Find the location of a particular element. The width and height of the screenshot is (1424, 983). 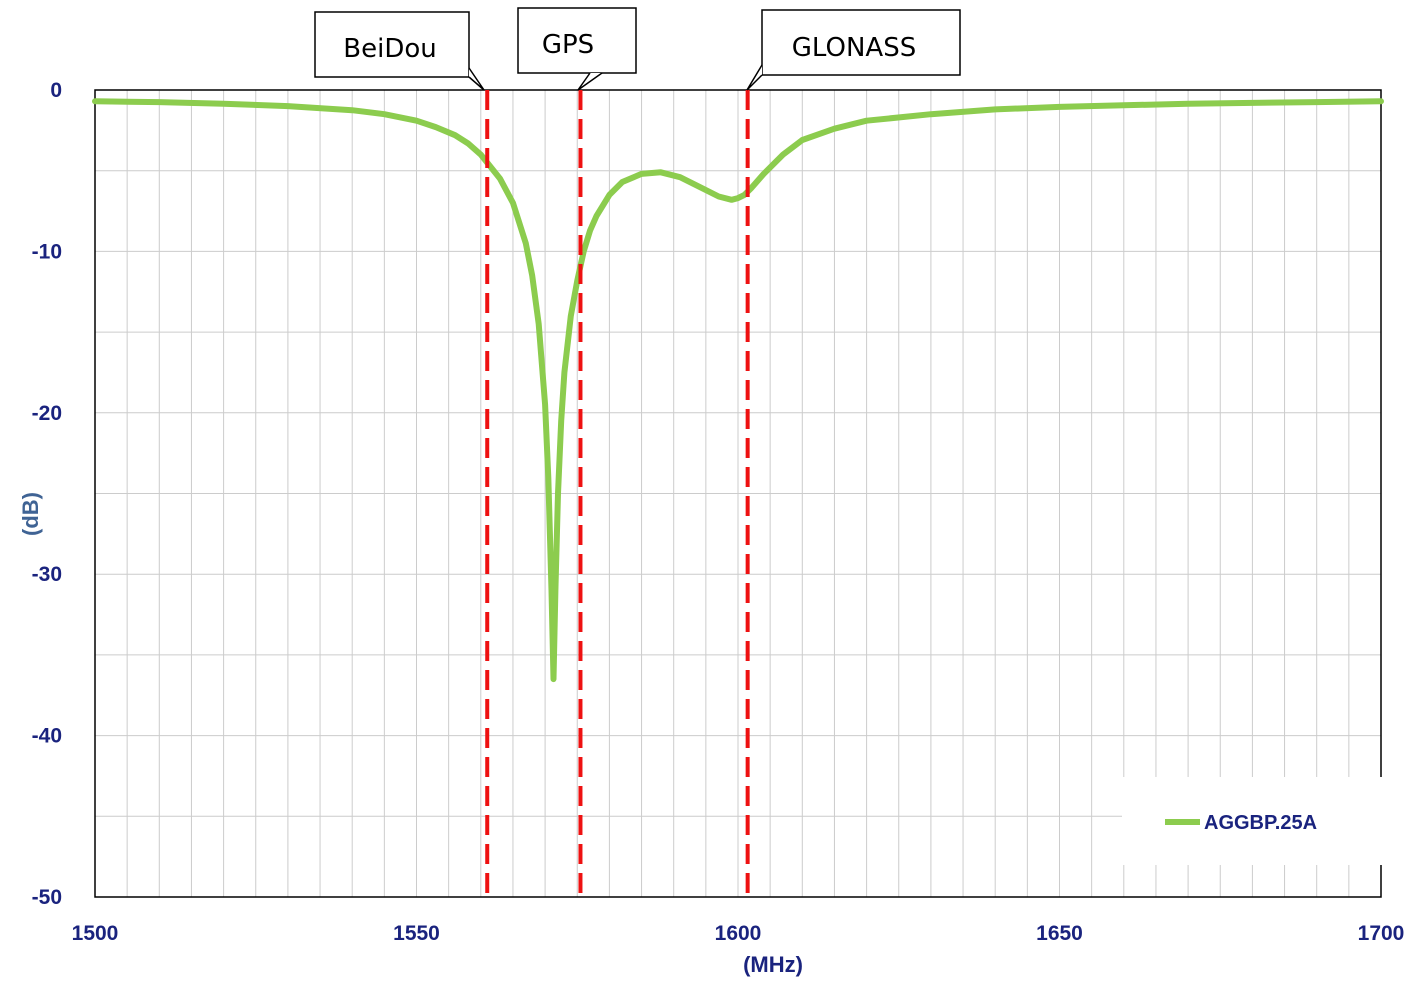

x-tick-labels: 1500 1550 1600 1650 1700 is located at coordinates (738, 933).